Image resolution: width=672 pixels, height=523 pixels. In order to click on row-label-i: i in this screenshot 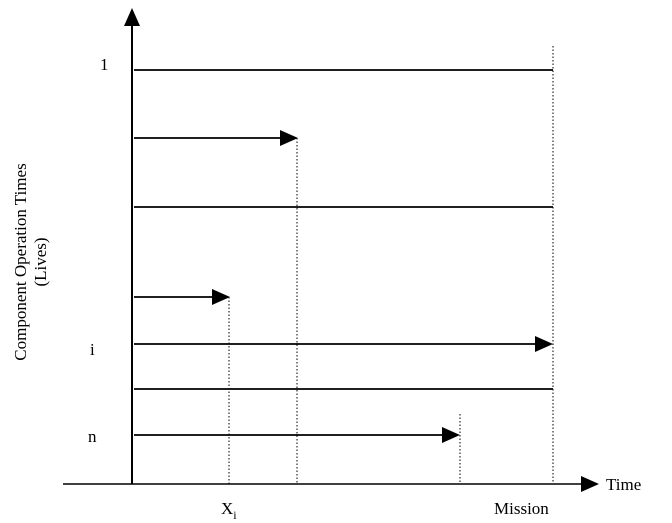, I will do `click(92, 349)`.